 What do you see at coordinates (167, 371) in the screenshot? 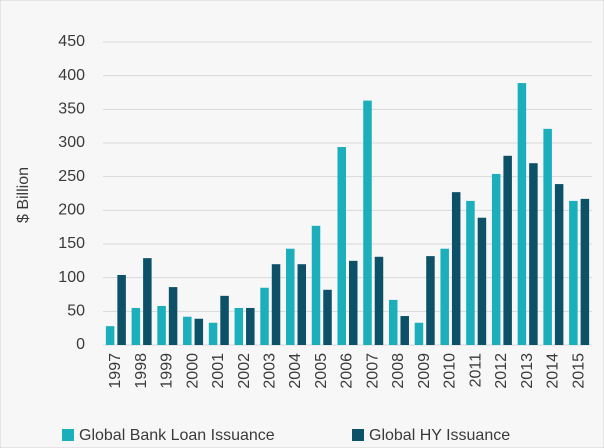
I see `x-tick-label: 1999` at bounding box center [167, 371].